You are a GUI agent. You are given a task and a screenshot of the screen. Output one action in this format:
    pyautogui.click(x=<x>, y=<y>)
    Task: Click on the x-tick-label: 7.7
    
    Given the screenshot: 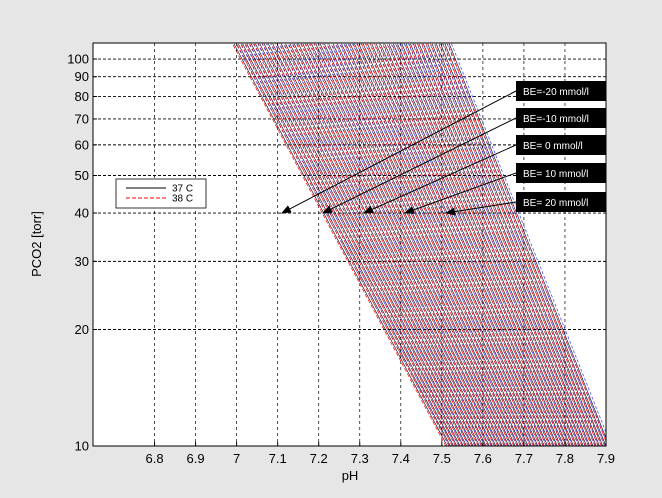 What is the action you would take?
    pyautogui.click(x=524, y=458)
    